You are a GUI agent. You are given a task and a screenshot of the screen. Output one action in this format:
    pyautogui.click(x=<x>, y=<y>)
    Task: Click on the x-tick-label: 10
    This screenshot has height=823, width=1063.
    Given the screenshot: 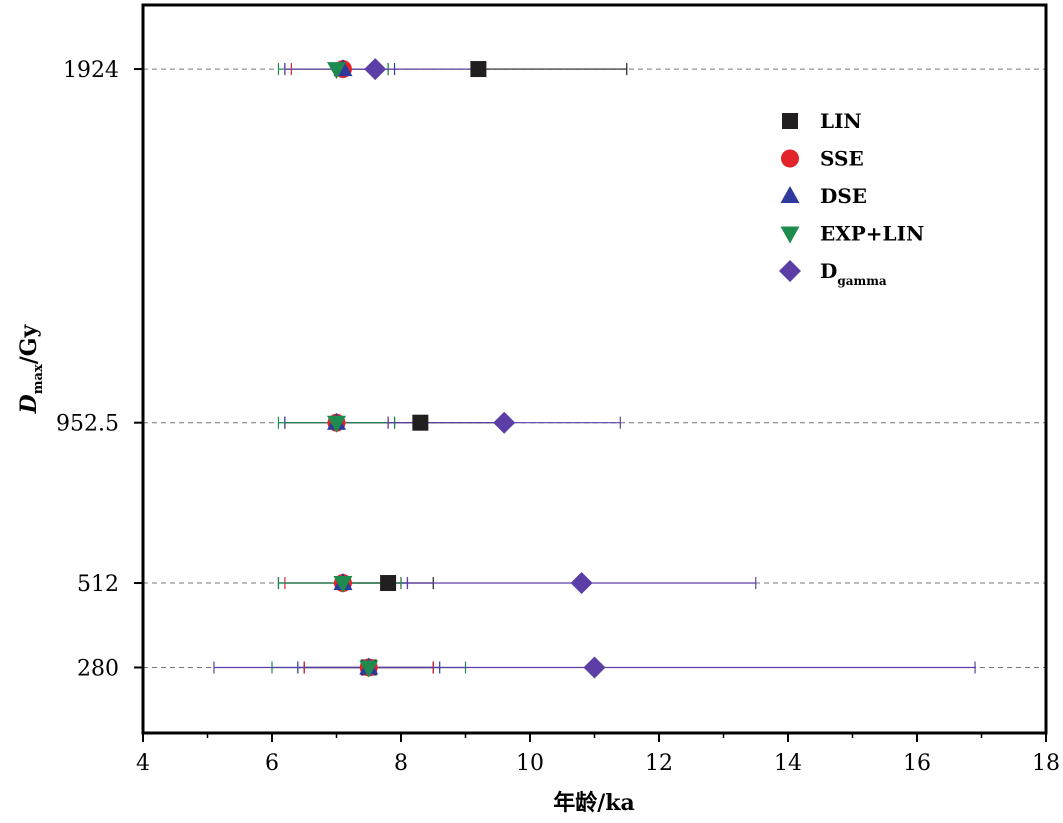 What is the action you would take?
    pyautogui.click(x=530, y=763)
    